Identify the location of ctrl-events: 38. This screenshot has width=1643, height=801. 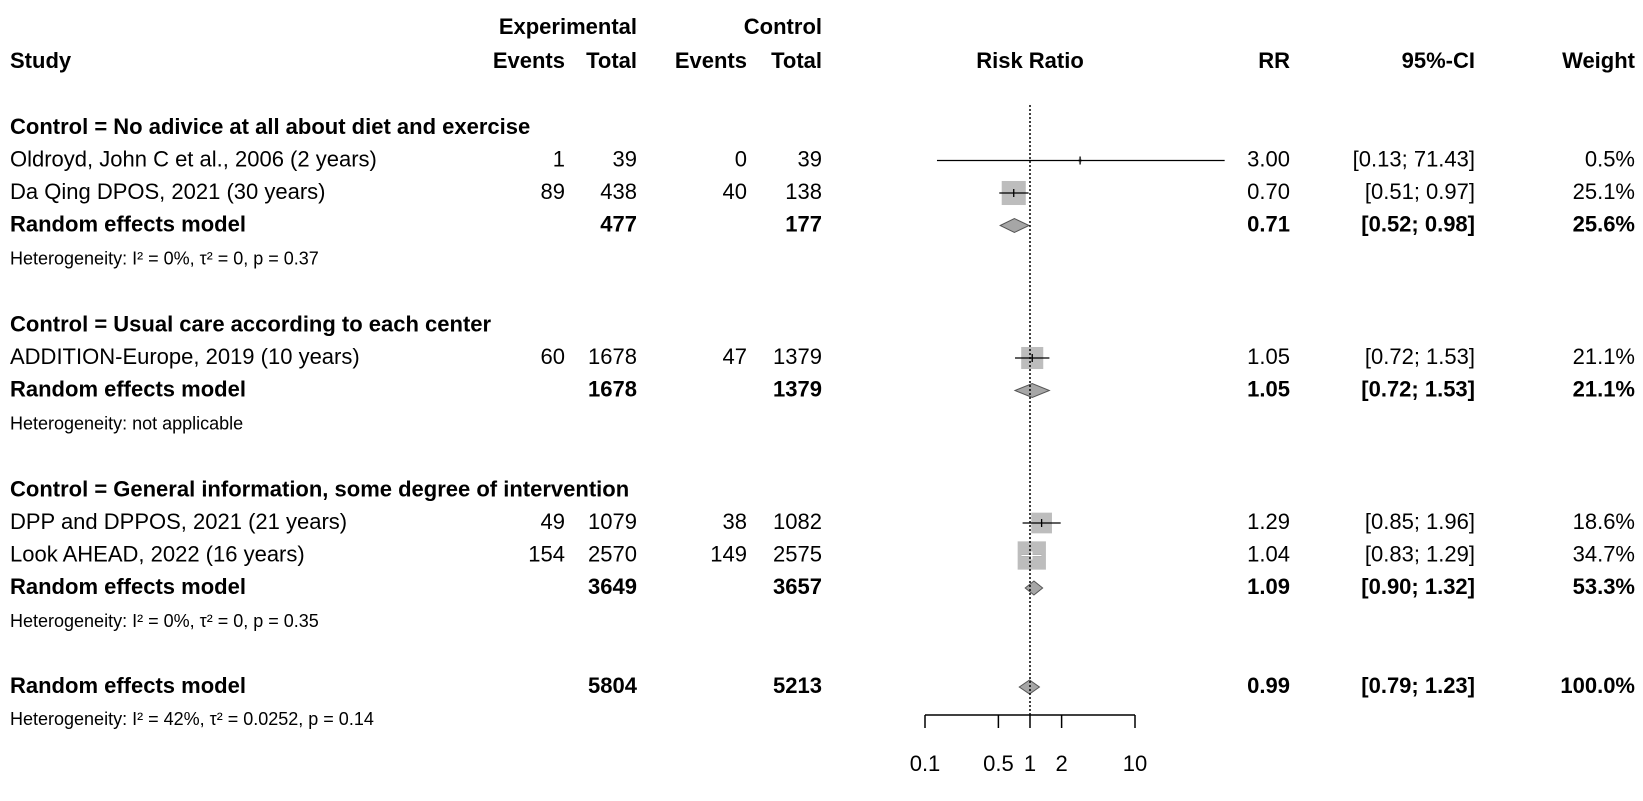
(735, 521).